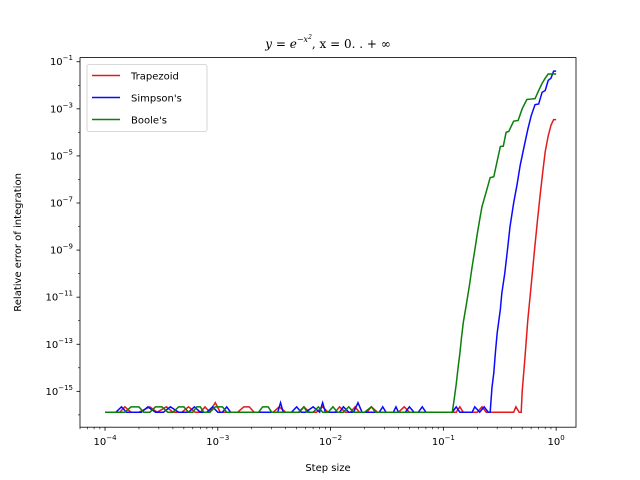  Describe the element at coordinates (59, 391) in the screenshot. I see `y-tick-label: 10⁻¹⁵` at that location.